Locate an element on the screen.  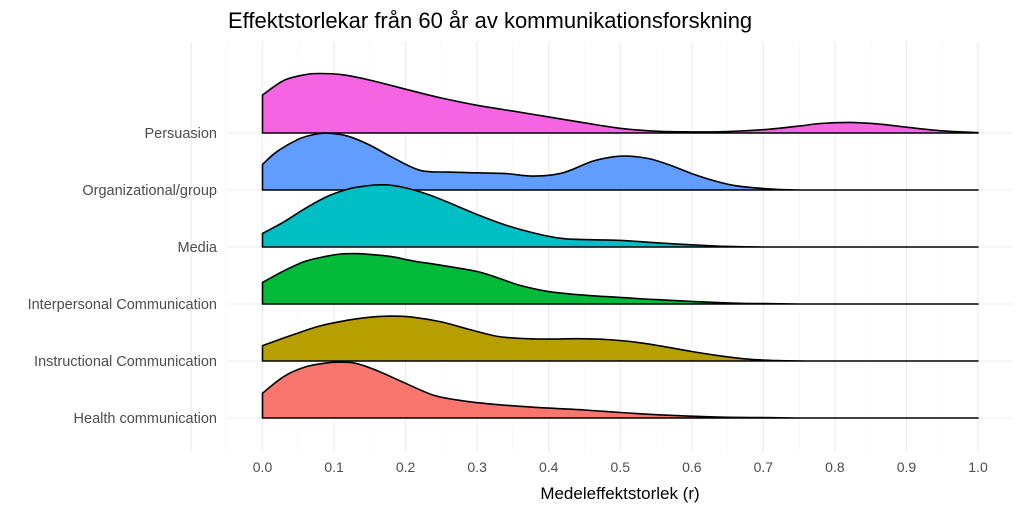
ridge-organizational-group is located at coordinates (620, 161).